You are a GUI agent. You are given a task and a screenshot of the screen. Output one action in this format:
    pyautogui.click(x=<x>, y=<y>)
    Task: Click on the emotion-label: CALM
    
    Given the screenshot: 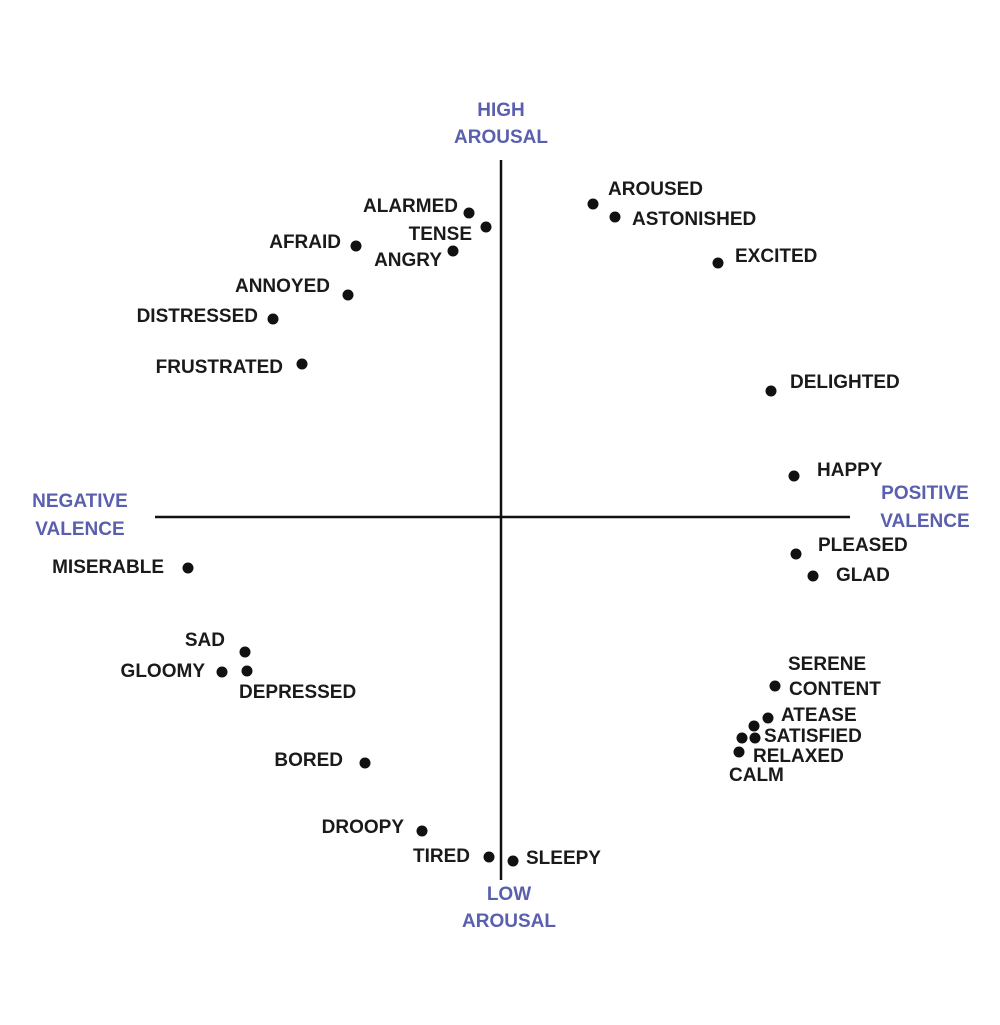 What is the action you would take?
    pyautogui.click(x=756, y=775)
    